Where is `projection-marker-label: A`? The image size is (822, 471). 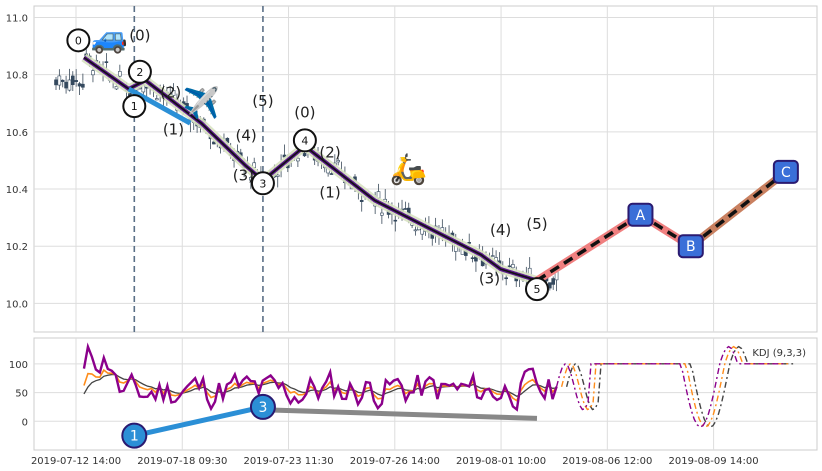
projection-marker-label: A is located at coordinates (641, 216).